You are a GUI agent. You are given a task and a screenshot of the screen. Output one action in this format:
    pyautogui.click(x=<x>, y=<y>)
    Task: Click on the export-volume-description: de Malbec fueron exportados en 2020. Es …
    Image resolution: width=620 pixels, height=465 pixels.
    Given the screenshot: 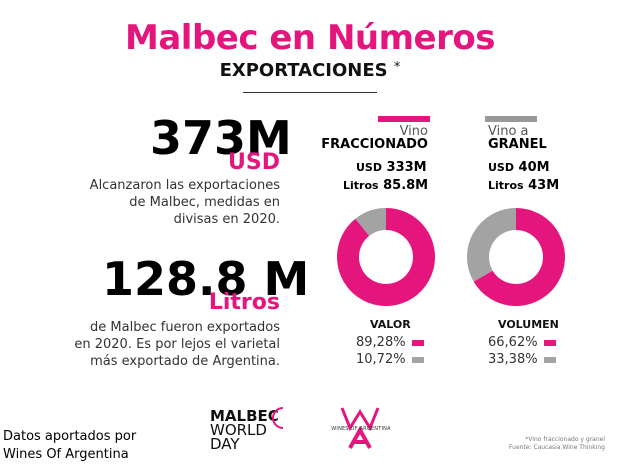 What is the action you would take?
    pyautogui.click(x=150, y=344)
    